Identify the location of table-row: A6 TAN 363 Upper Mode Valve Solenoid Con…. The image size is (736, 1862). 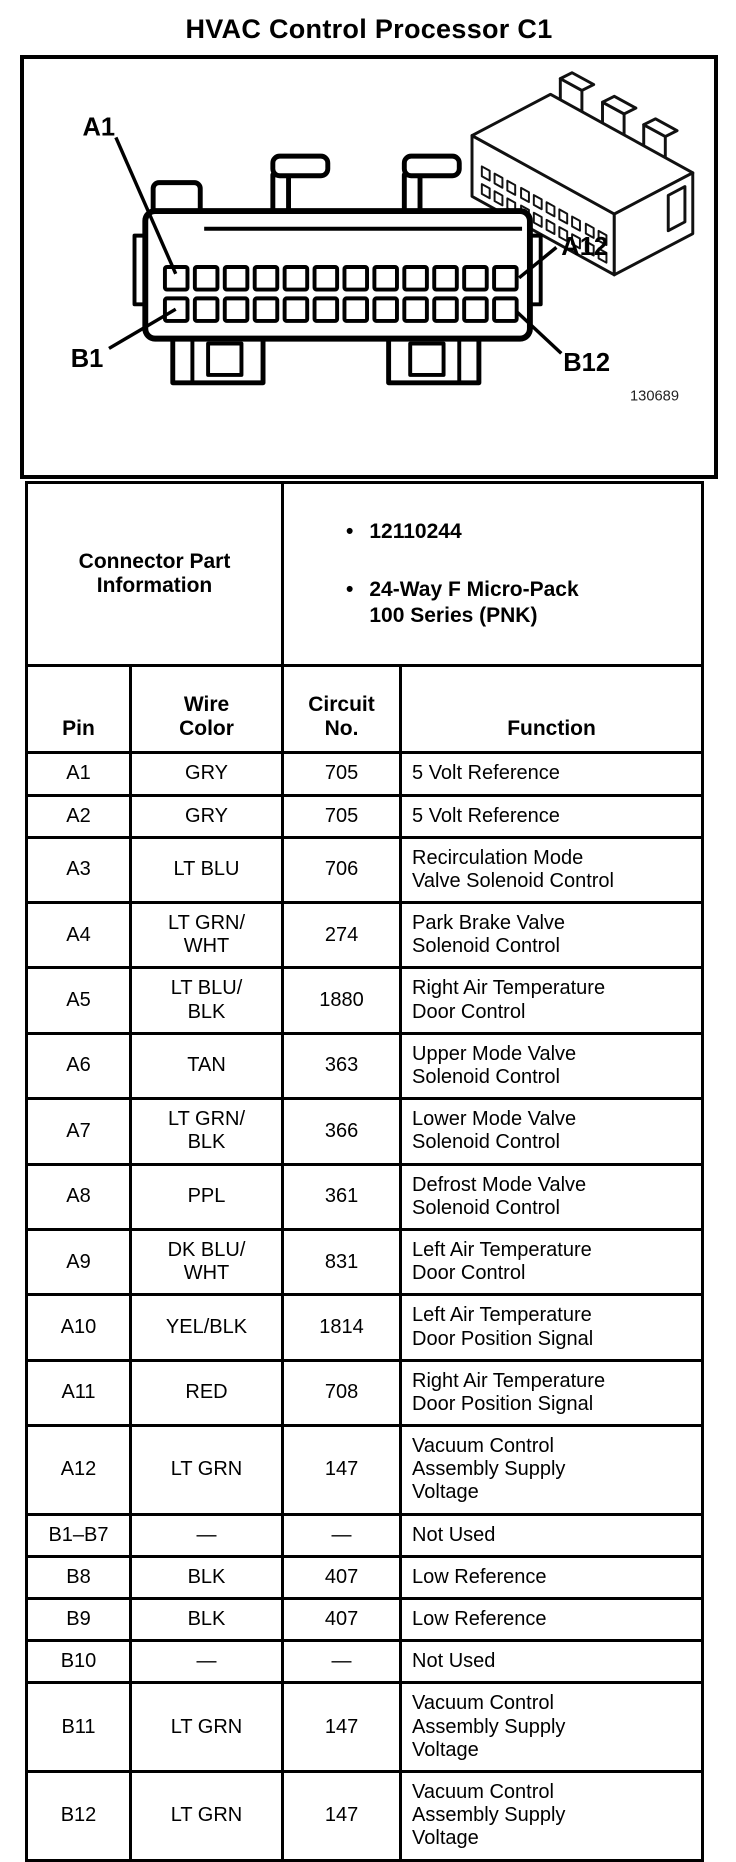
(365, 1066).